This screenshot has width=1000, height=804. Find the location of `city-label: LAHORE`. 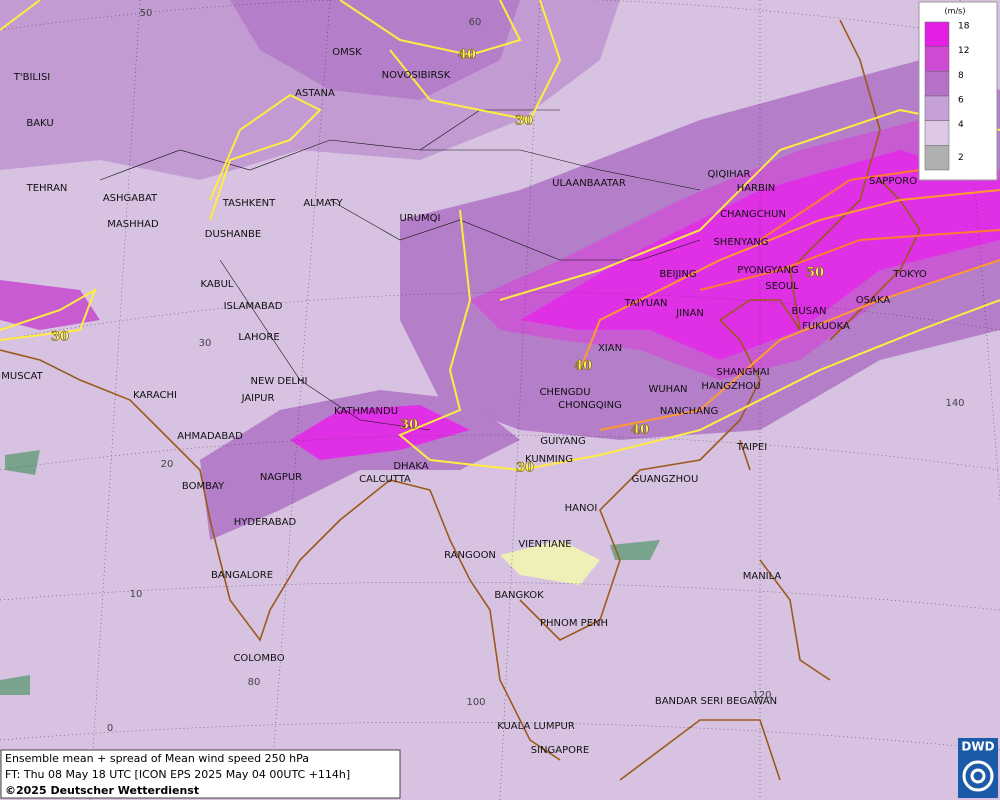

city-label: LAHORE is located at coordinates (258, 337).